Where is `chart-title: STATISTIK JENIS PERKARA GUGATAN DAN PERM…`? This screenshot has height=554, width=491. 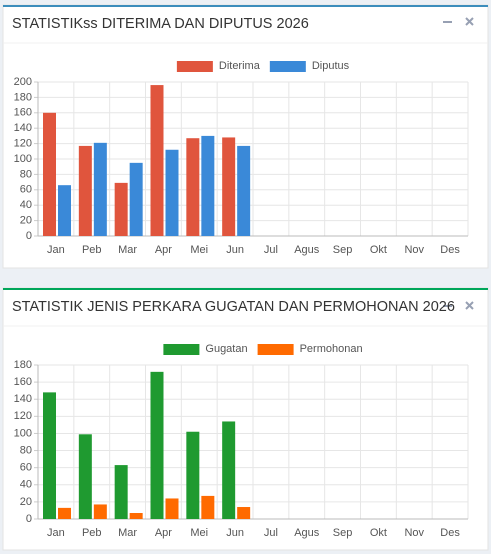
chart-title: STATISTIK JENIS PERKARA GUGATAN DAN PERM… is located at coordinates (233, 307).